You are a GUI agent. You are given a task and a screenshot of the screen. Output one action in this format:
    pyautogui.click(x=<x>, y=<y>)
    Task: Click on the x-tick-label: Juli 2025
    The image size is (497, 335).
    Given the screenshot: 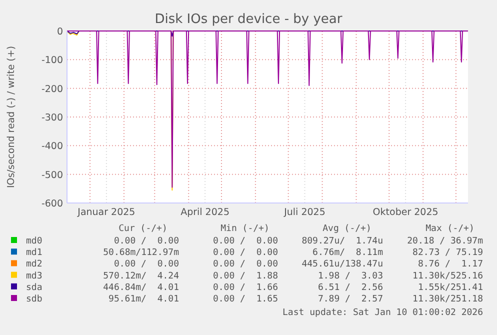 What is the action you would take?
    pyautogui.click(x=304, y=212)
    